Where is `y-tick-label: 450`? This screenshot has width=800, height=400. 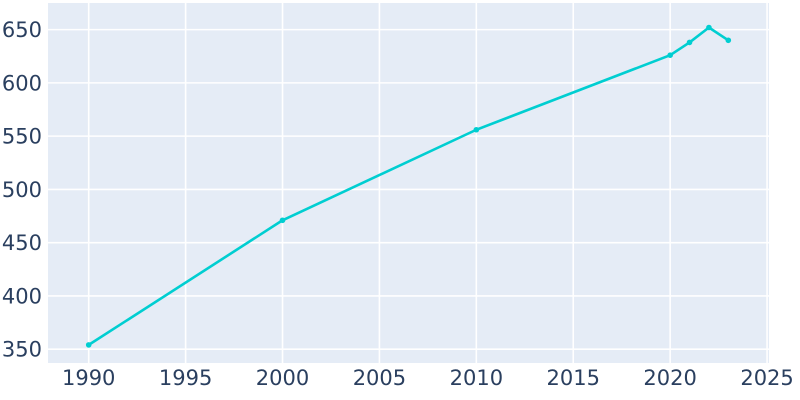
y-tick-label: 450 is located at coordinates (22, 243).